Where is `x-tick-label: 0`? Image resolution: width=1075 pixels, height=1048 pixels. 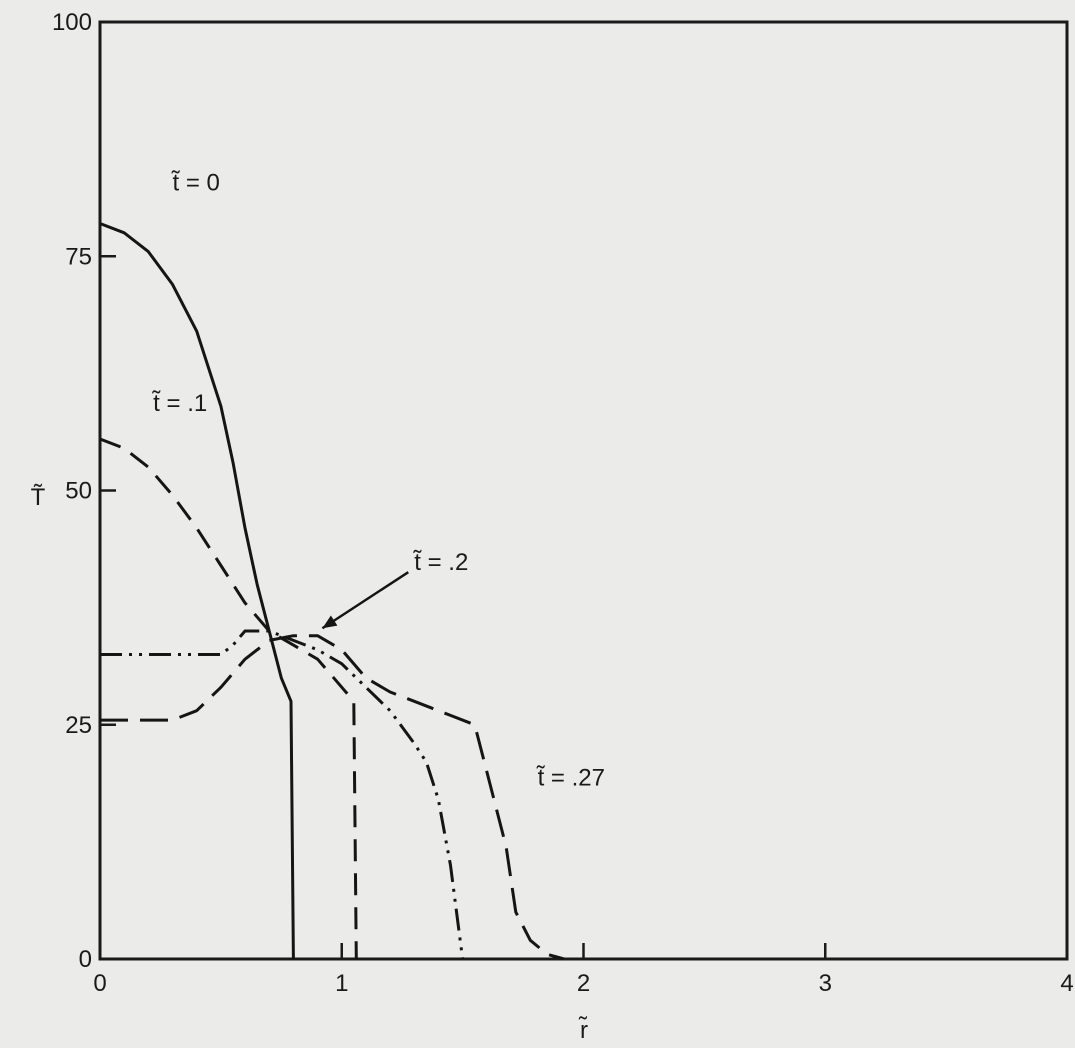
x-tick-label: 0 is located at coordinates (99, 983).